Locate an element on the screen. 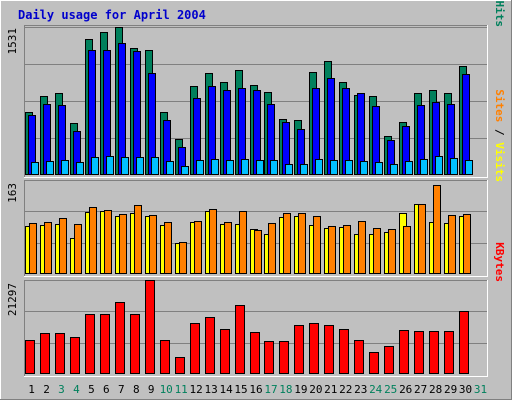  series-label-hits-files-pages: Pages / Files / Hits is located at coordinates (499, 13).